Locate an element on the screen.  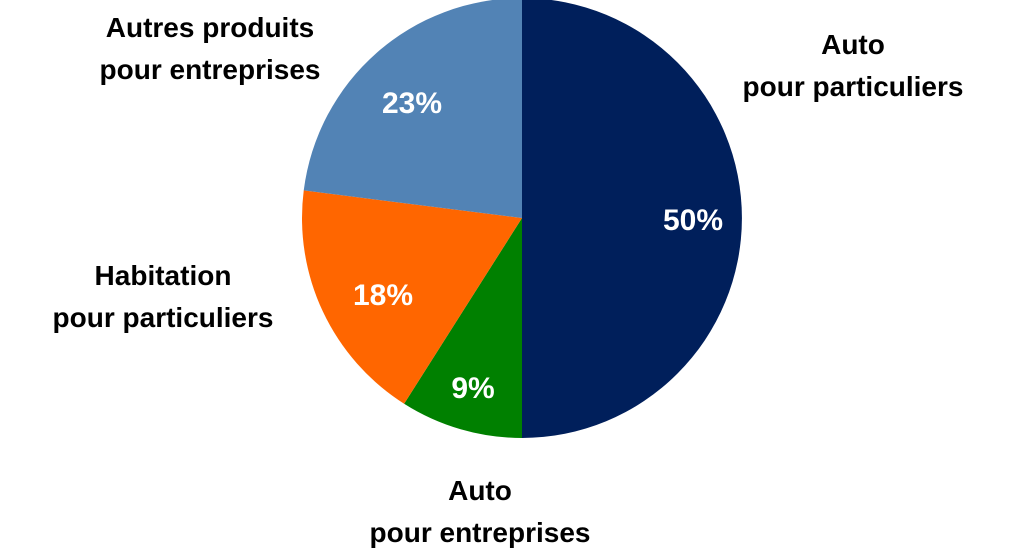
value-label: 23% is located at coordinates (412, 103).